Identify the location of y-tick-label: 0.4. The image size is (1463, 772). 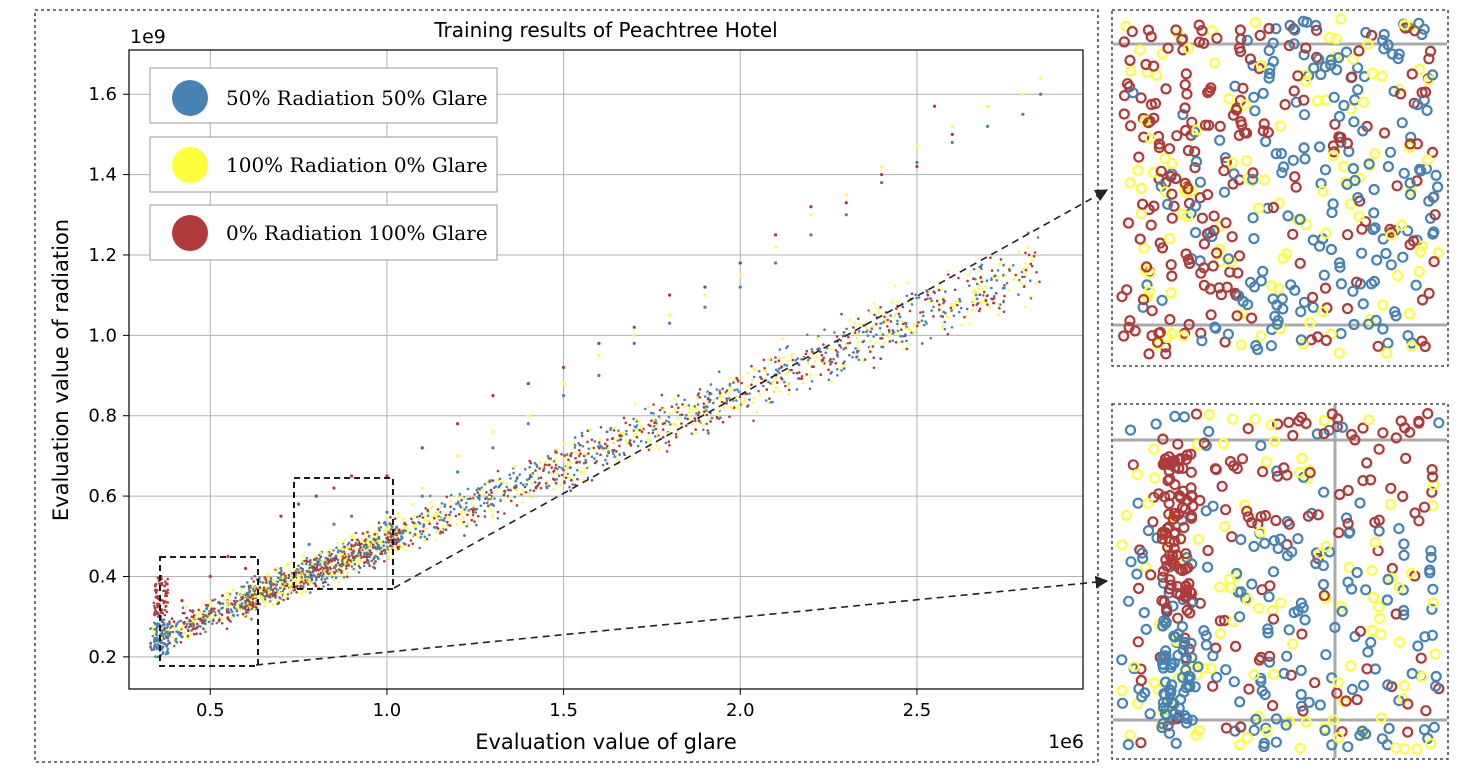
(102, 576).